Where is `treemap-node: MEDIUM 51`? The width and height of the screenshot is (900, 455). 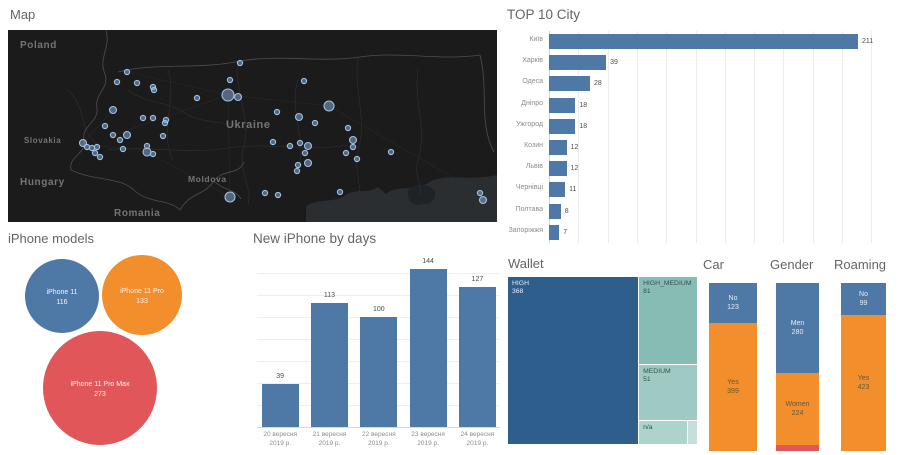
treemap-node: MEDIUM 51 is located at coordinates (668, 392).